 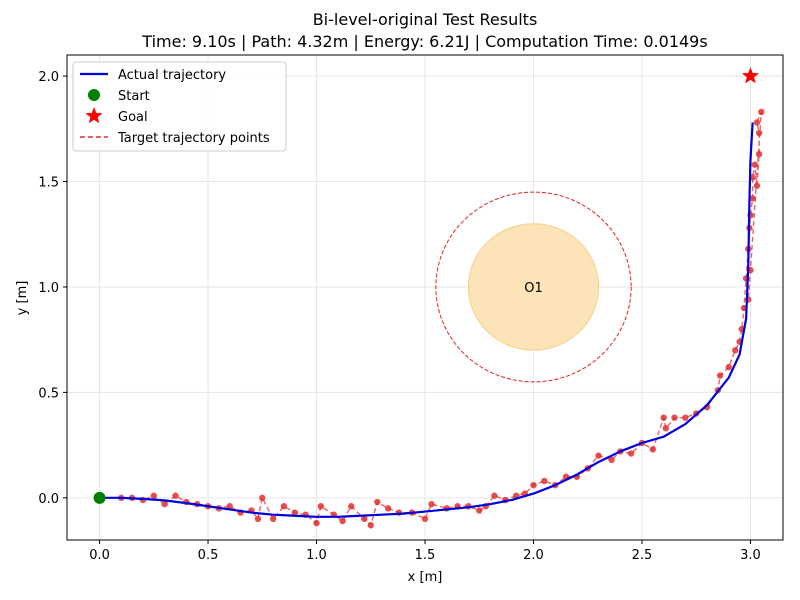 I want to click on legend-label: Goal, so click(x=133, y=117).